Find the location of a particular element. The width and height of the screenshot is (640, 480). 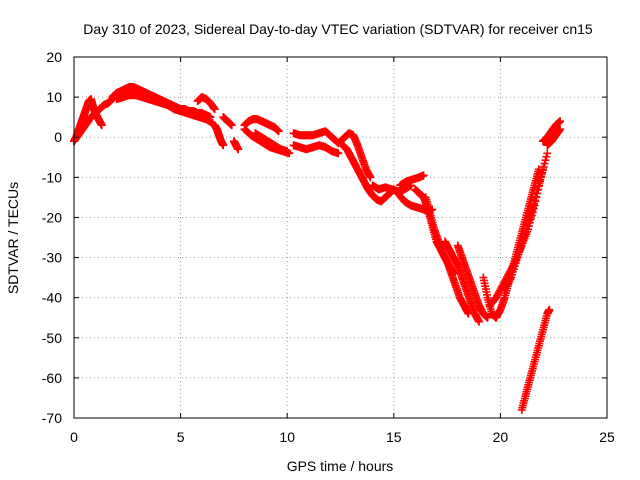

y-tick-label: 10 is located at coordinates (54, 97).